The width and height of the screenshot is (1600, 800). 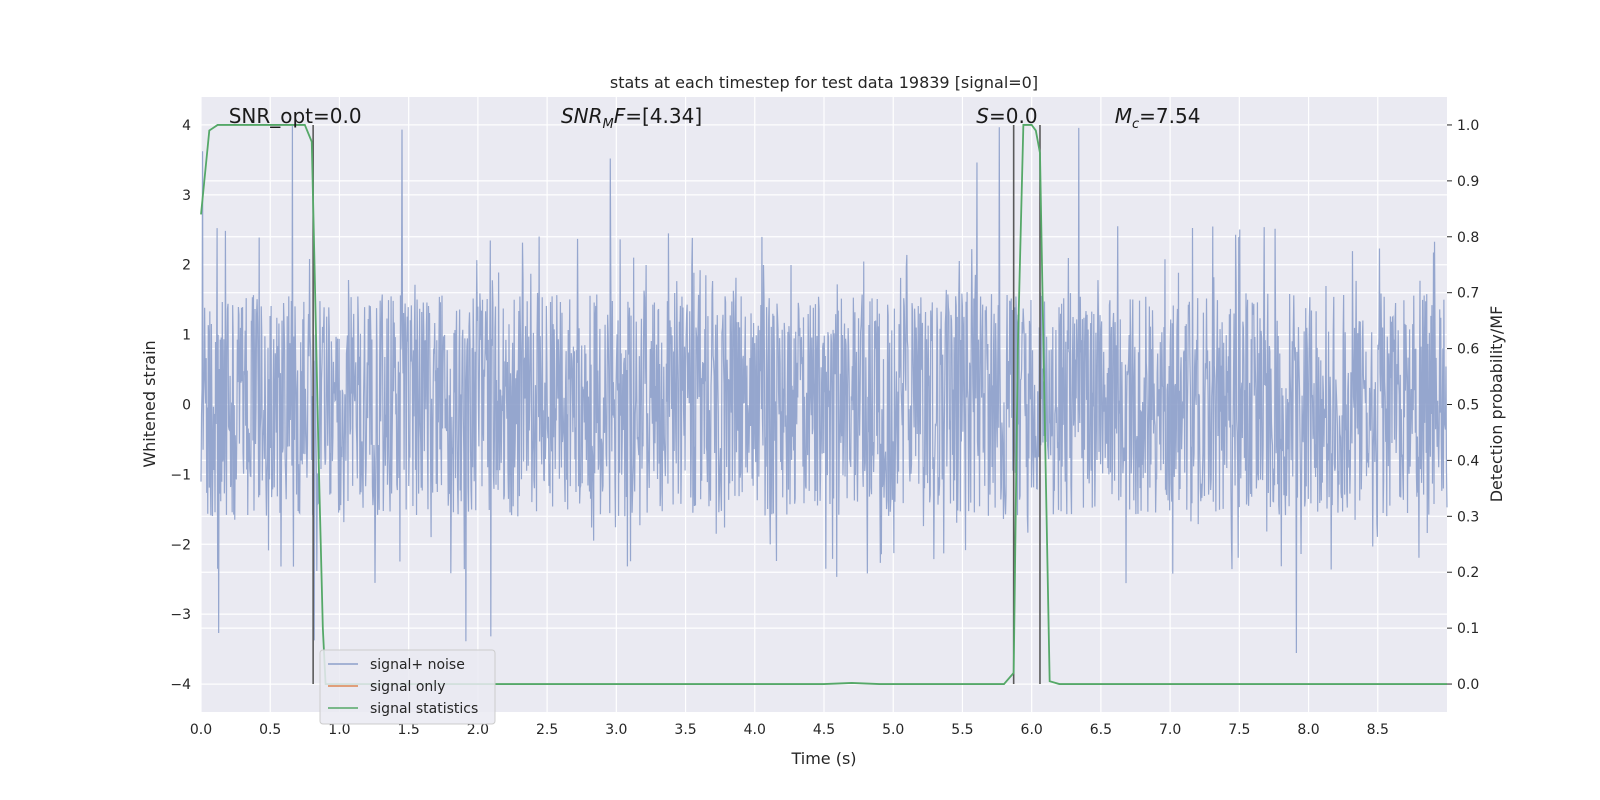 I want to click on legend-box, so click(x=407, y=687).